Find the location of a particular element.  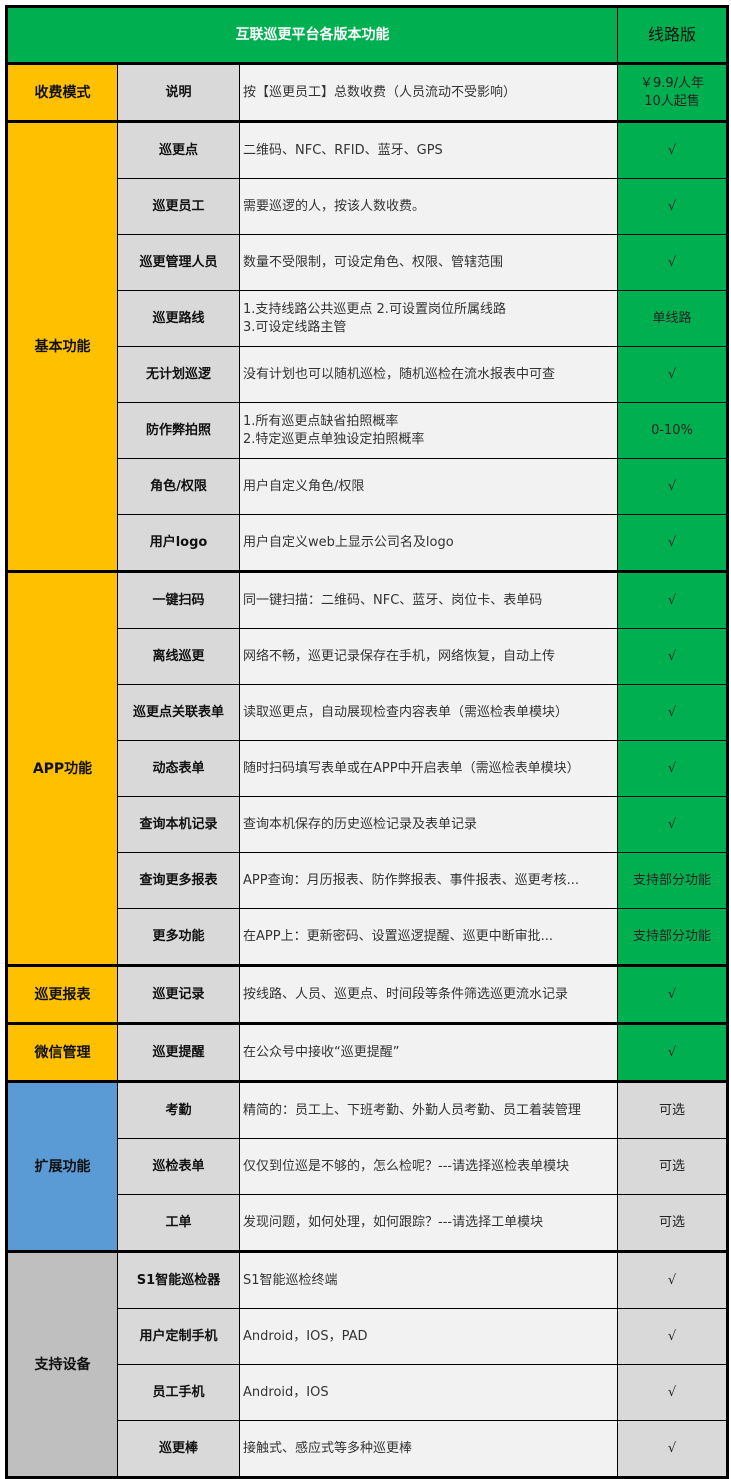

feature-name: 无计划巡逻 is located at coordinates (178, 374).